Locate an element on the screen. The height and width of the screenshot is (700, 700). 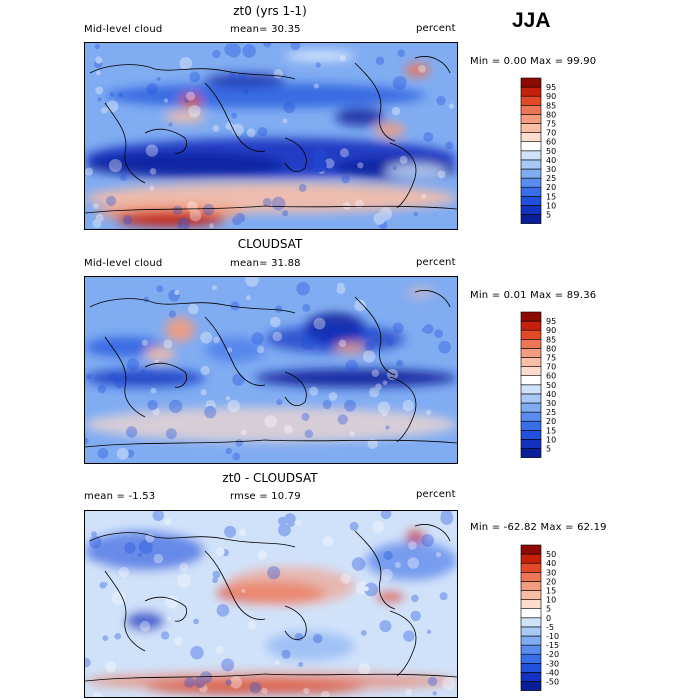
colorbar-tick-label: 85 is located at coordinates (551, 339).